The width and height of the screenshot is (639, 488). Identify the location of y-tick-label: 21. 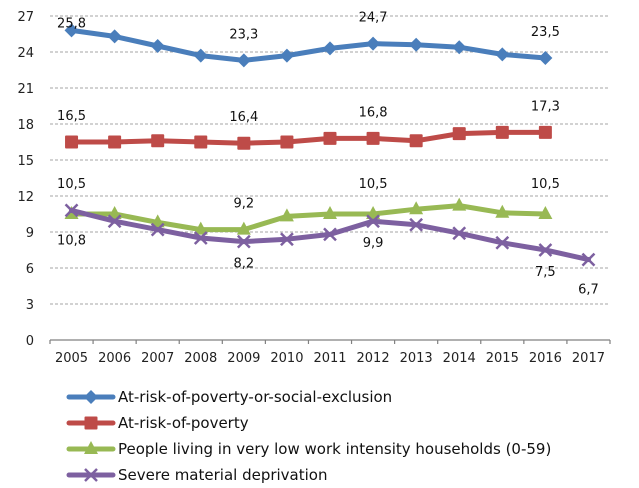
(25, 89).